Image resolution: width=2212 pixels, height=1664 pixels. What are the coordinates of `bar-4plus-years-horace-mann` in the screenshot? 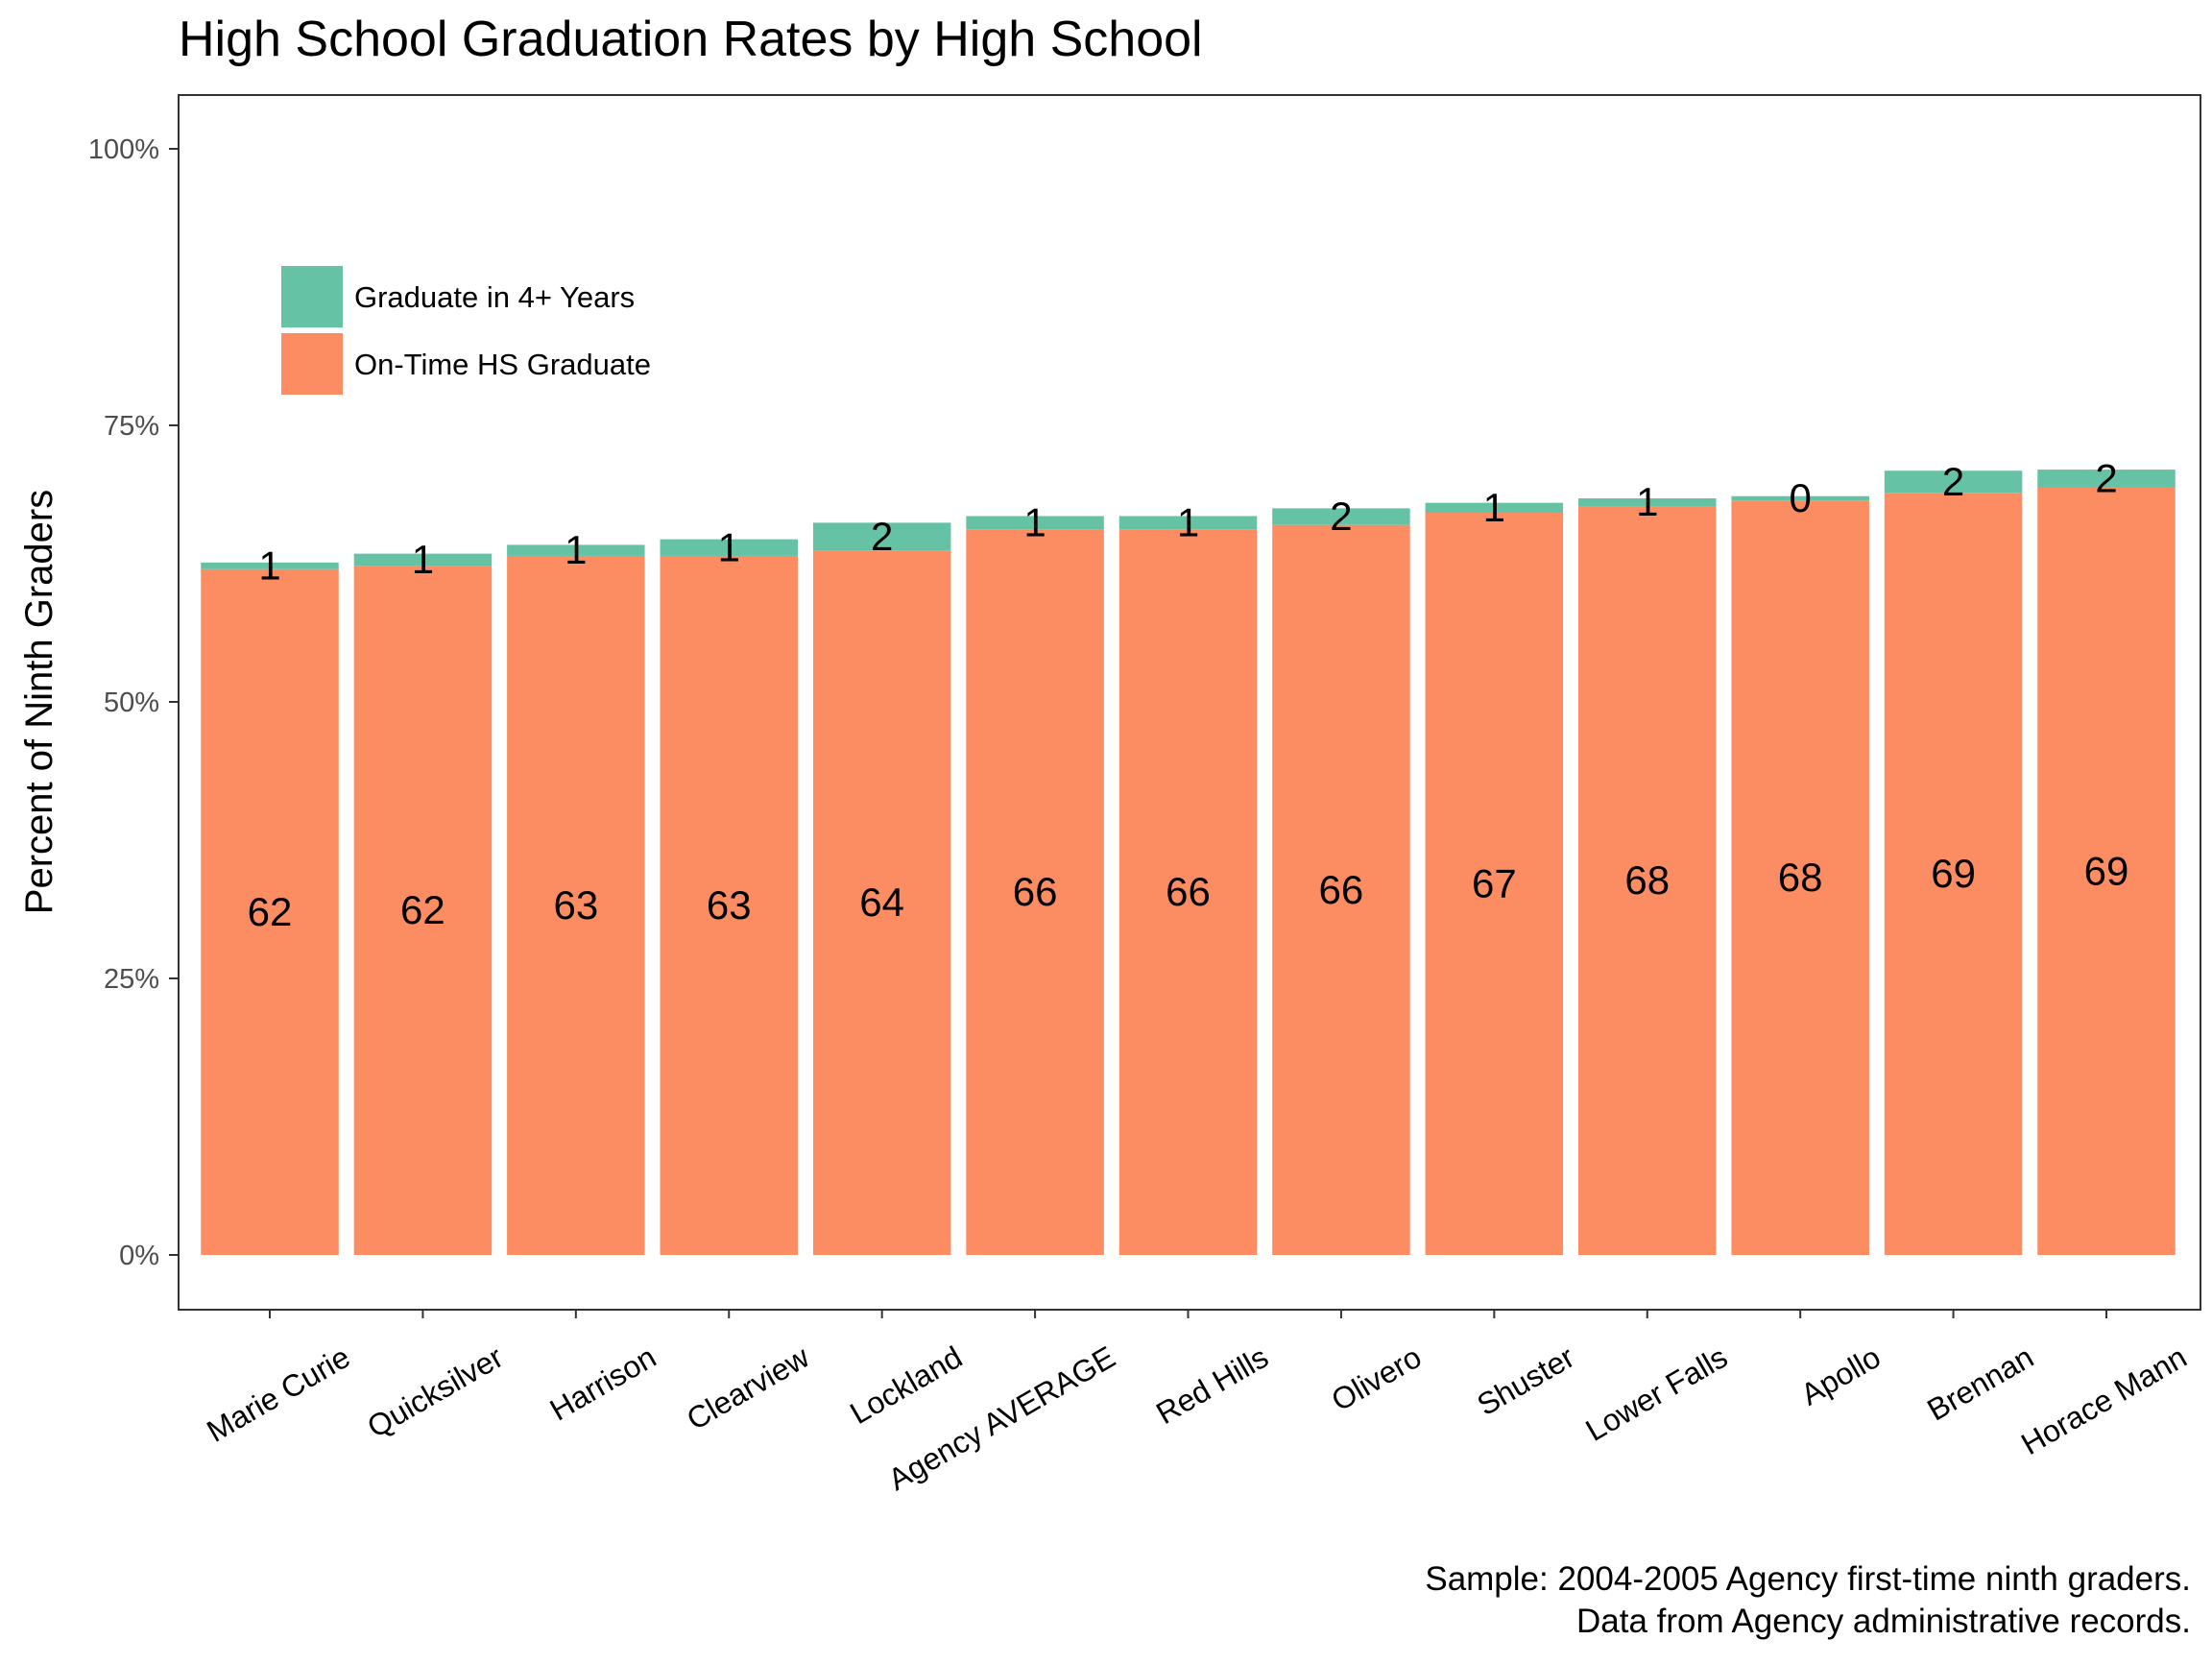 It's located at (2106, 479).